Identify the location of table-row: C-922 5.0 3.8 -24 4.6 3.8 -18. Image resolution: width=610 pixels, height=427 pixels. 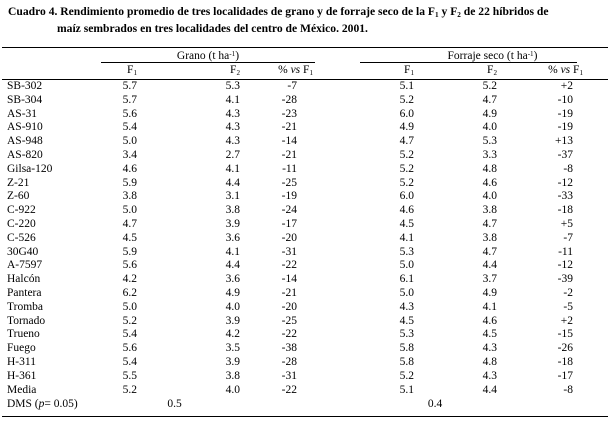
(305, 211).